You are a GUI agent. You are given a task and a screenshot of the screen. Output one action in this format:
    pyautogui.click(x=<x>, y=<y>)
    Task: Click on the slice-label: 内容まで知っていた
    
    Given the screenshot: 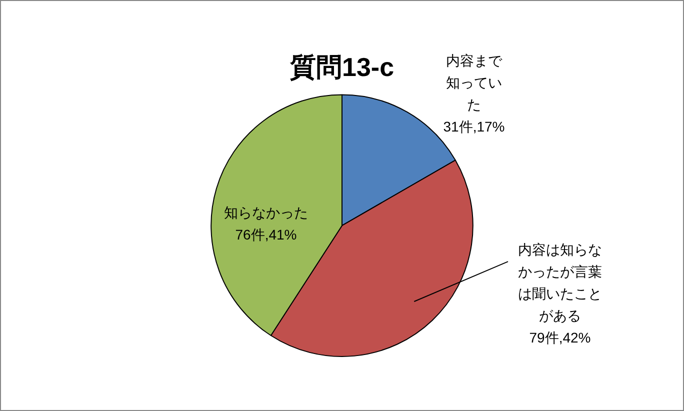 What is the action you would take?
    pyautogui.click(x=474, y=82)
    